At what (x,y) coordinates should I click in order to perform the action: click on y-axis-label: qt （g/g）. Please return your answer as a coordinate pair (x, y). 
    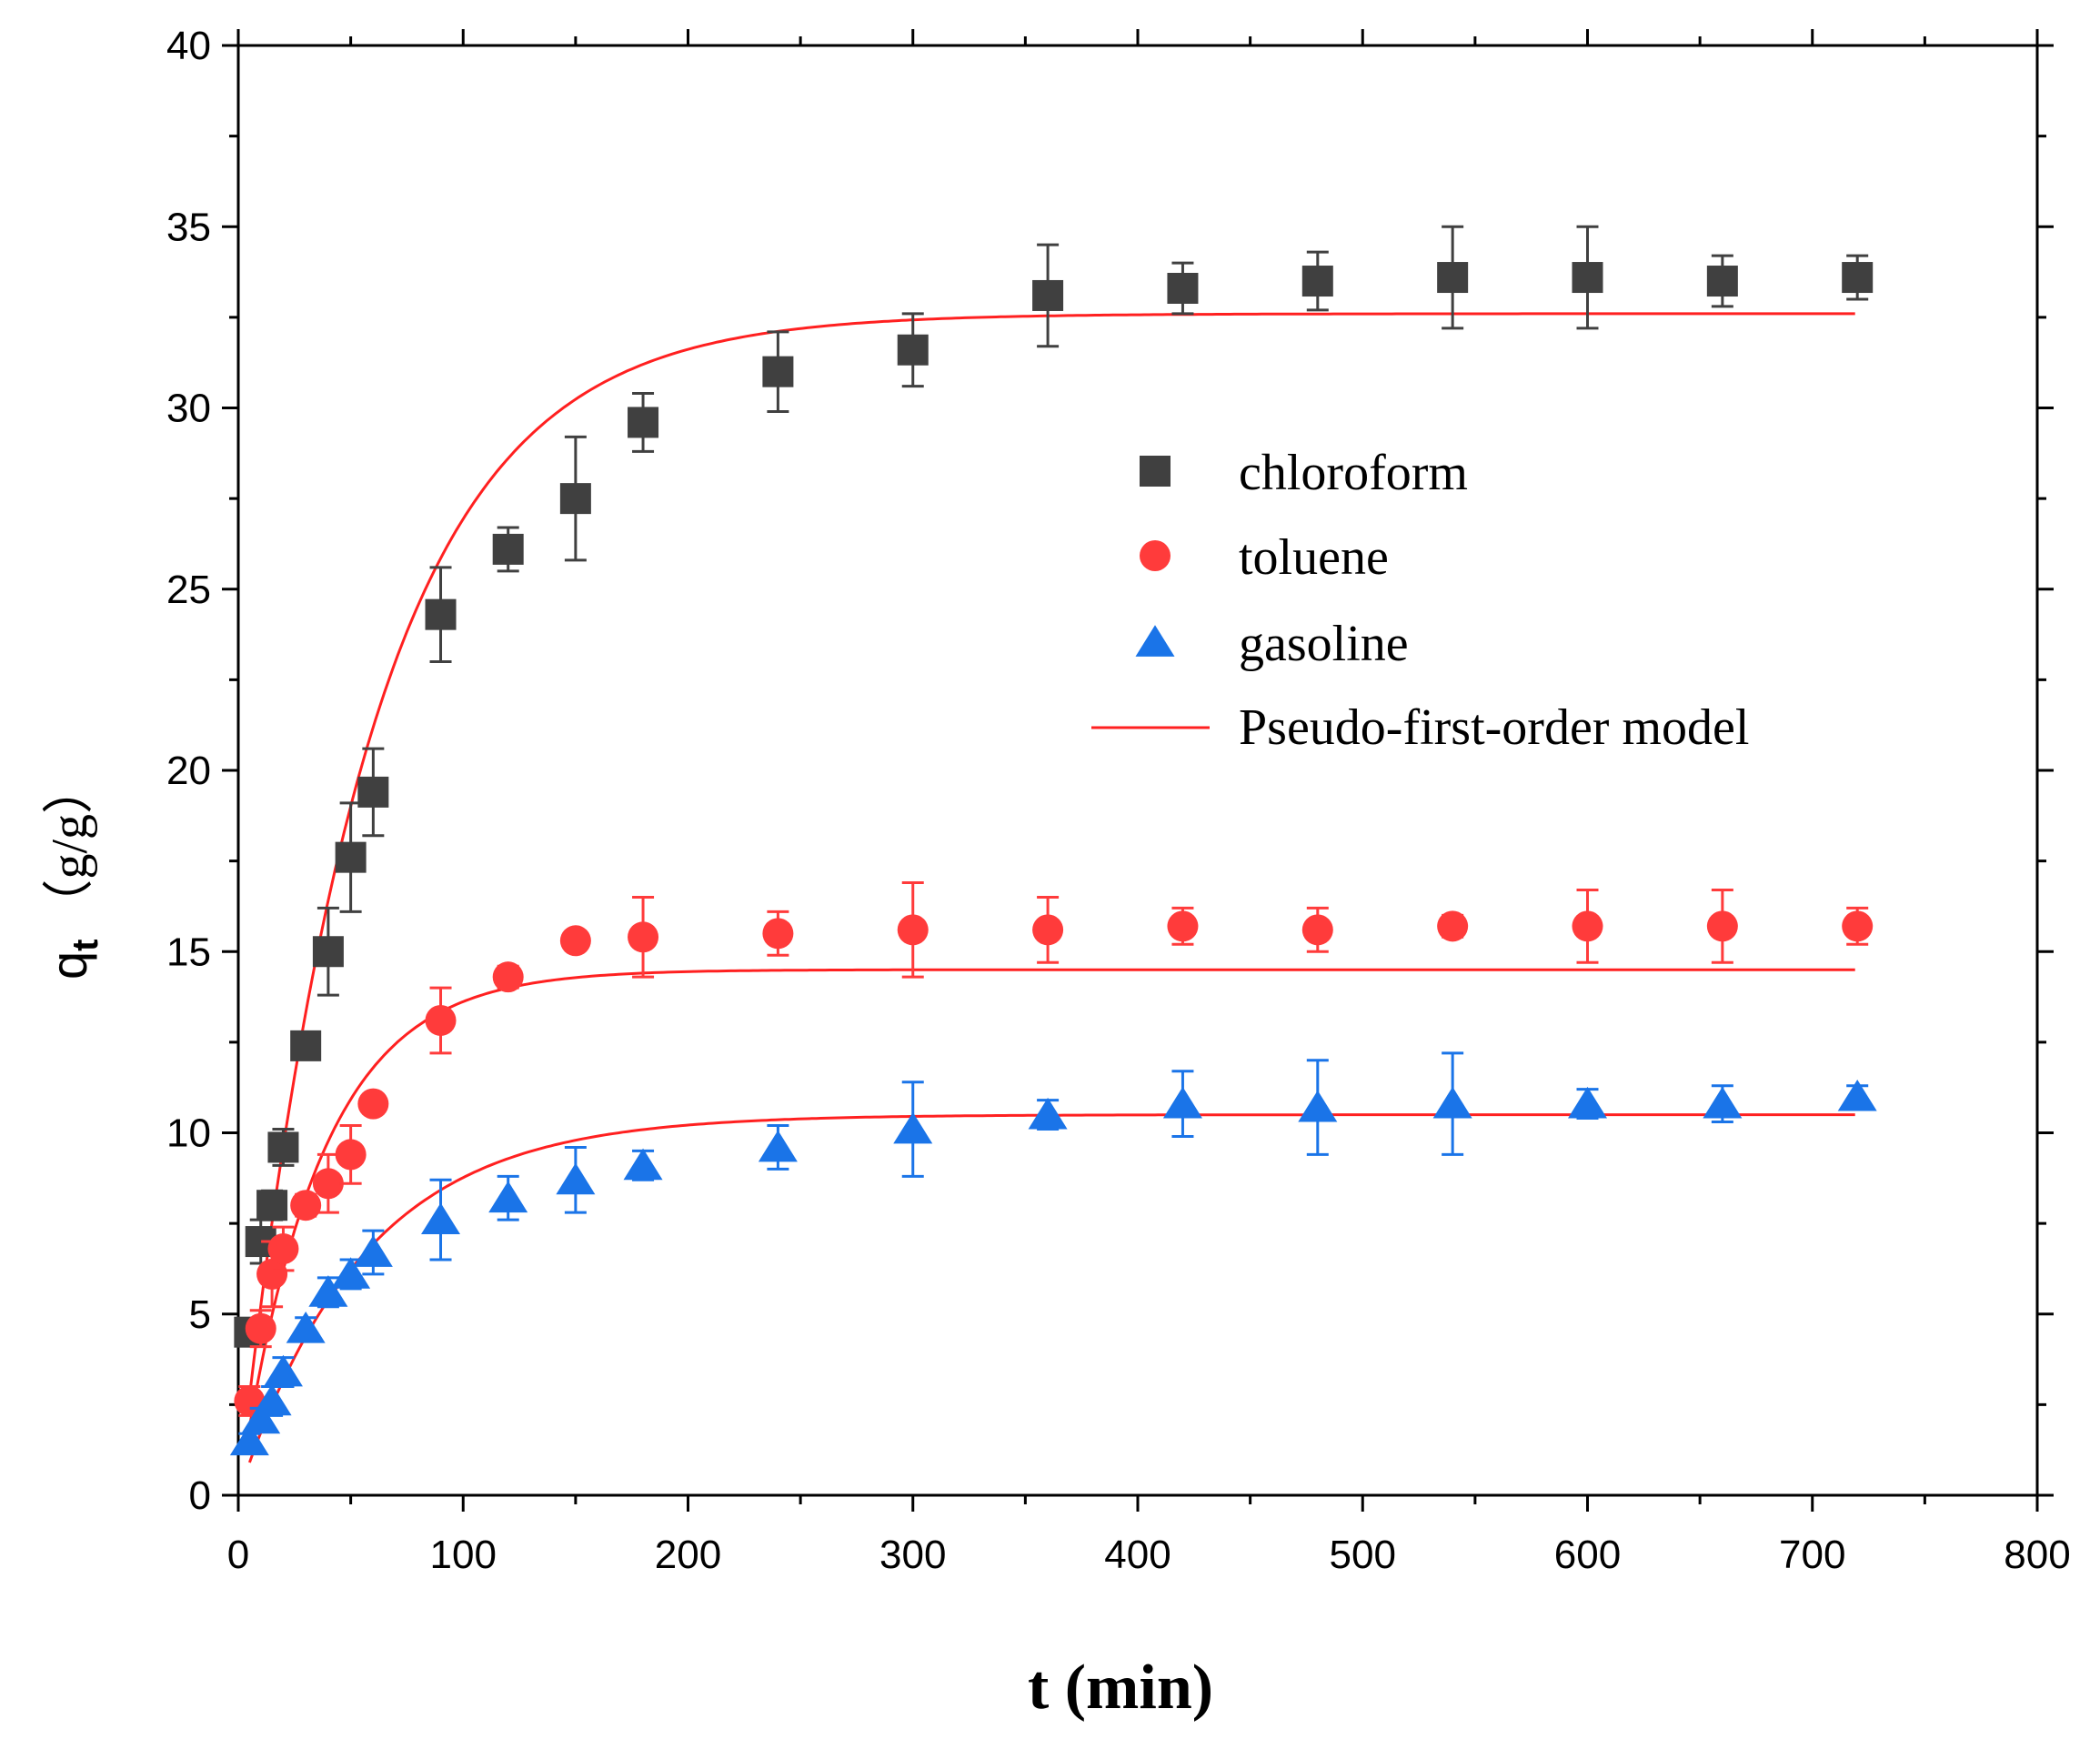
    Looking at the image, I should click on (73, 871).